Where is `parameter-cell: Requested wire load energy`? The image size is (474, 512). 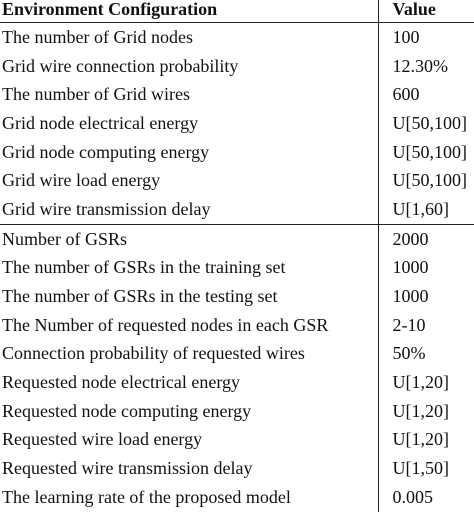
parameter-cell: Requested wire load energy is located at coordinates (102, 439).